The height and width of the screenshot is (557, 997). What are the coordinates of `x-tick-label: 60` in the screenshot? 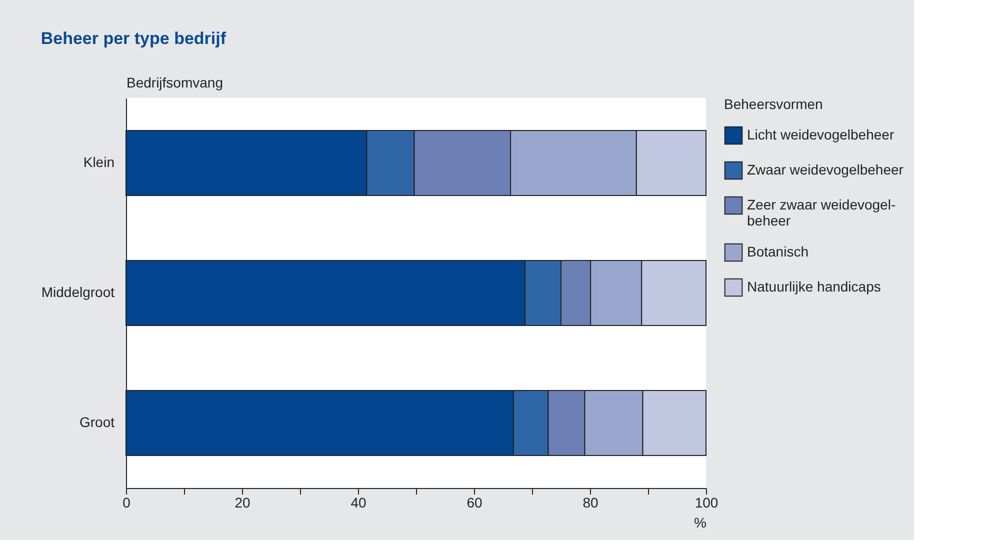 It's located at (474, 502).